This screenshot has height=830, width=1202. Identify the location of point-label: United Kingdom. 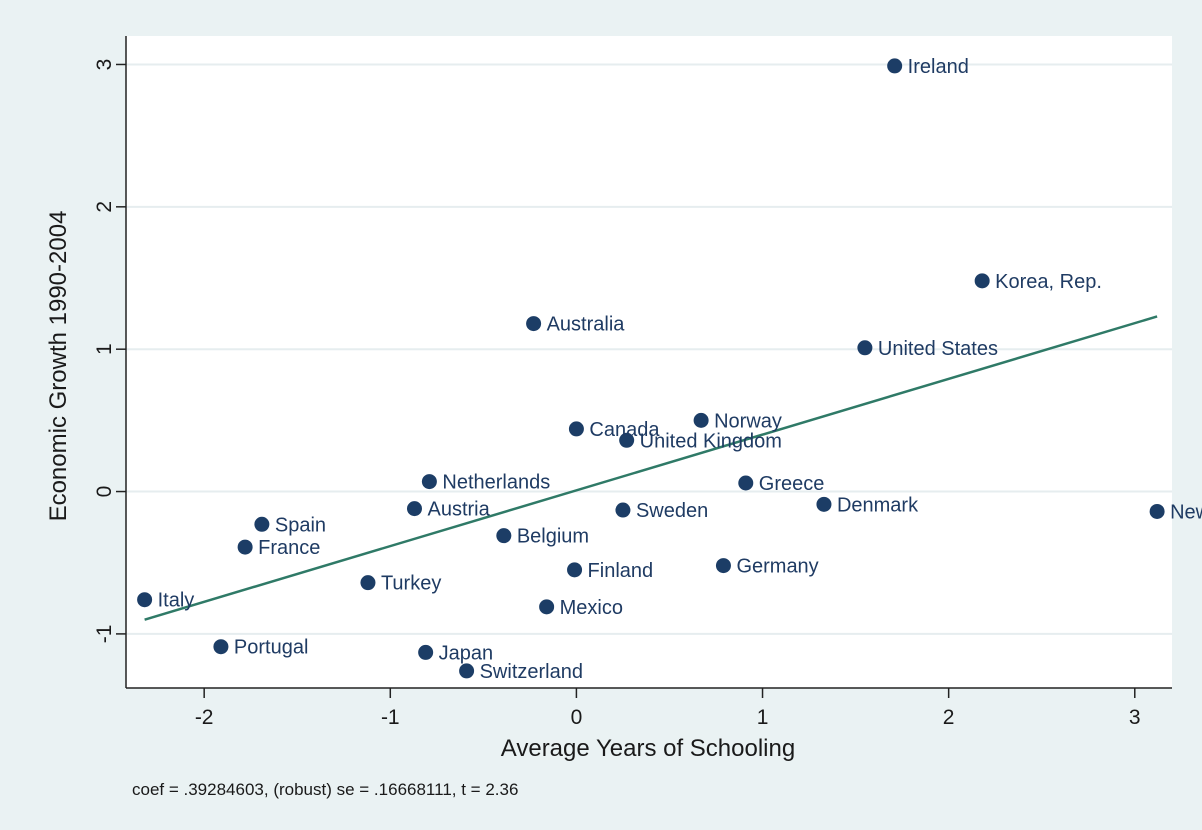
(711, 441).